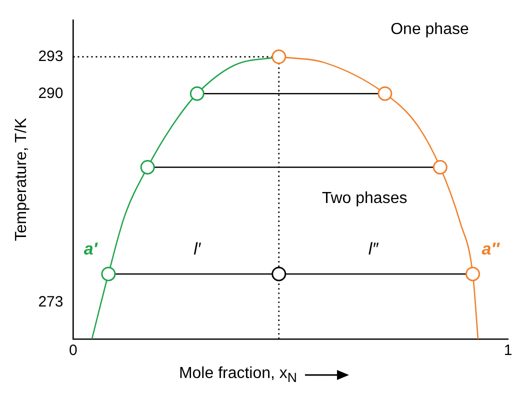 Image resolution: width=528 pixels, height=402 pixels. Describe the element at coordinates (51, 301) in the screenshot. I see `y-tick-label: 273` at that location.